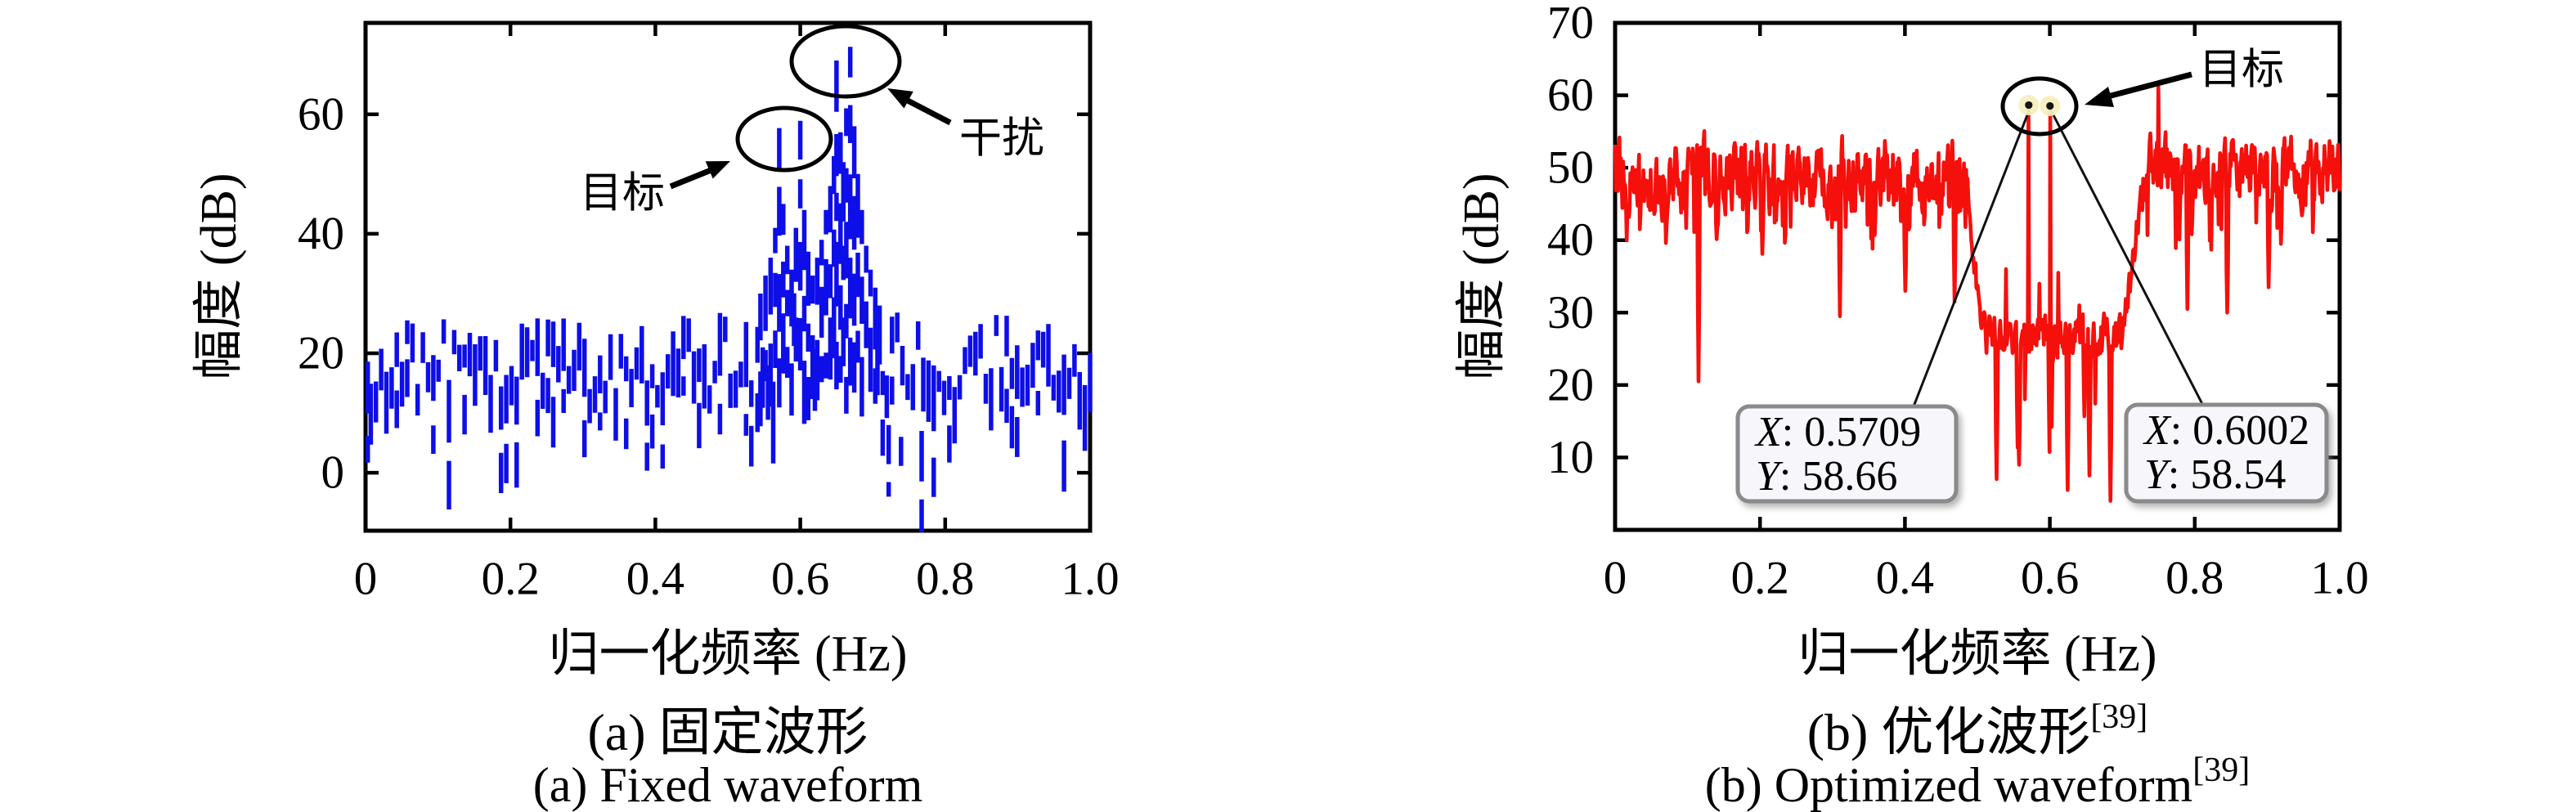 Image resolution: width=2576 pixels, height=812 pixels. What do you see at coordinates (845, 62) in the screenshot?
I see `interference-circle-a` at bounding box center [845, 62].